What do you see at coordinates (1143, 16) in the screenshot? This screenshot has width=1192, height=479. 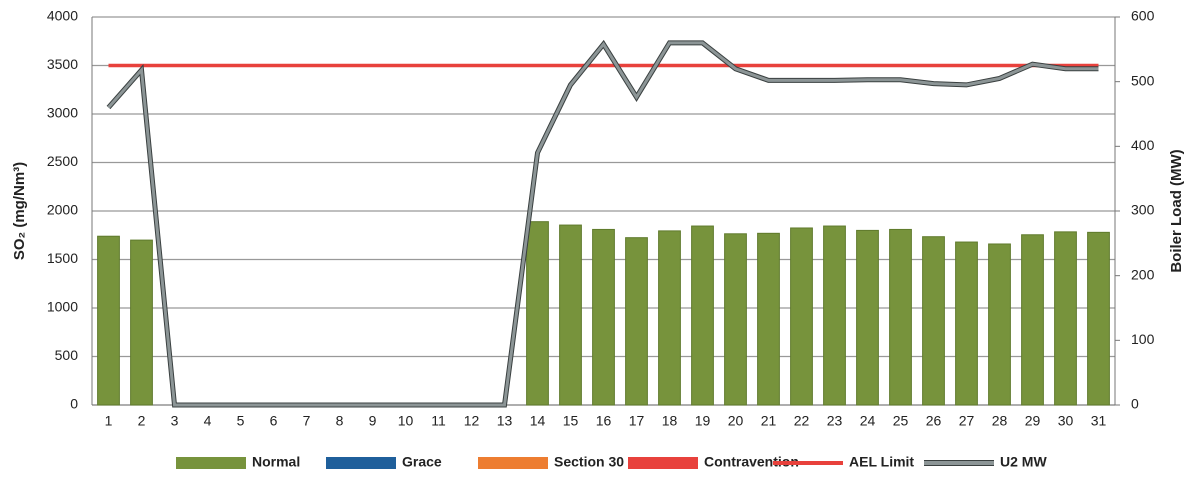 I see `y2-tick-label: 600` at bounding box center [1143, 16].